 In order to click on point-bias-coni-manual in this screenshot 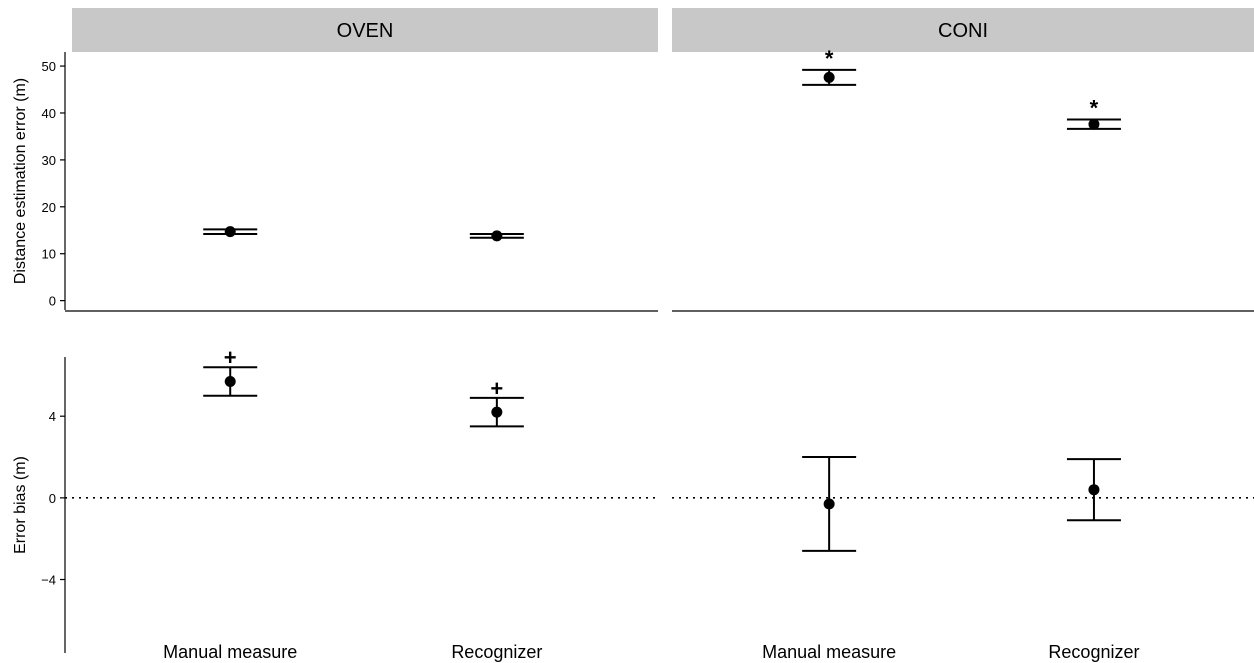, I will do `click(829, 504)`.